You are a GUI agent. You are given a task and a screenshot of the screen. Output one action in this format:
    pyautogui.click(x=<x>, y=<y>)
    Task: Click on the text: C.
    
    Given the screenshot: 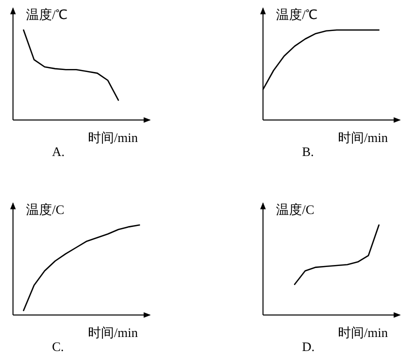 What is the action you would take?
    pyautogui.click(x=58, y=346)
    